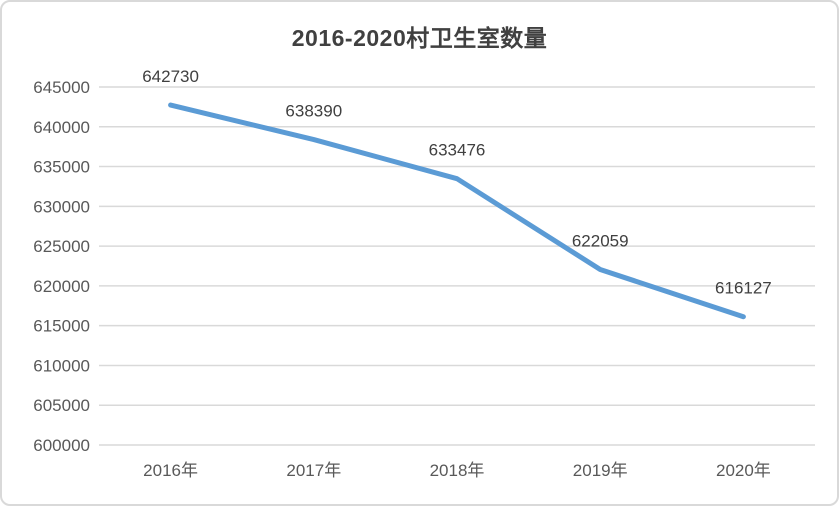 Image resolution: width=839 pixels, height=506 pixels. What do you see at coordinates (61, 365) in the screenshot?
I see `y-tick-label: 610000` at bounding box center [61, 365].